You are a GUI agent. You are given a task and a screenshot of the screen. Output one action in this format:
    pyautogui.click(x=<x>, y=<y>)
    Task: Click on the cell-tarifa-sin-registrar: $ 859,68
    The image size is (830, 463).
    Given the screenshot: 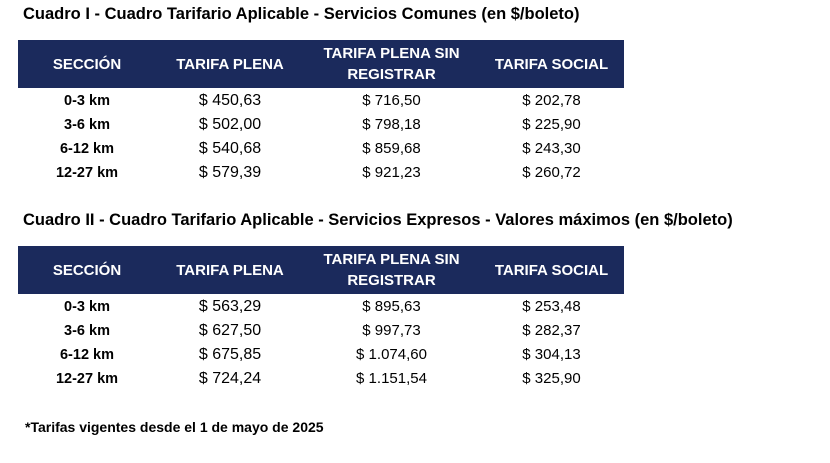 What is the action you would take?
    pyautogui.click(x=391, y=148)
    